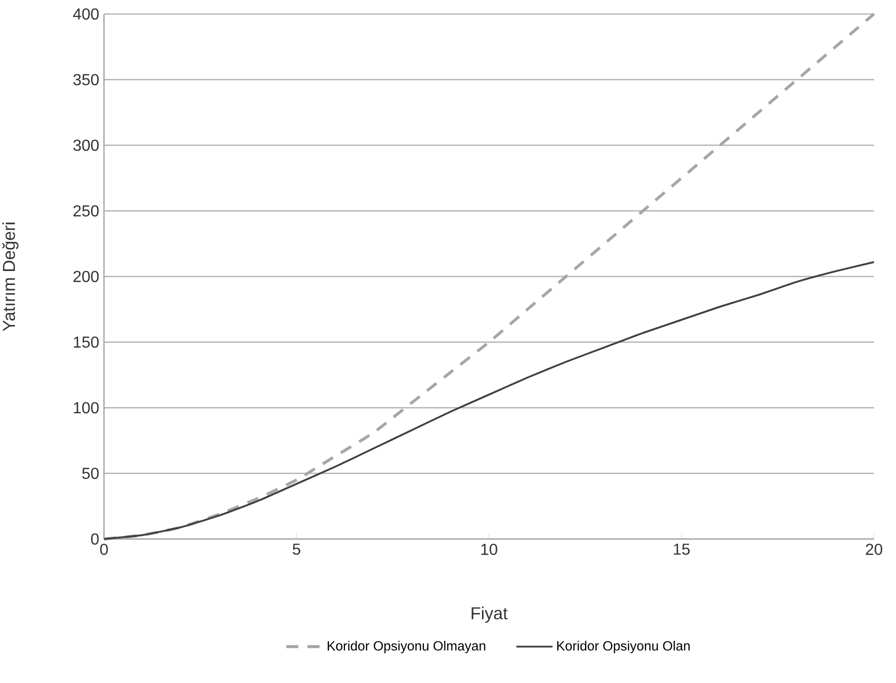  What do you see at coordinates (86, 211) in the screenshot?
I see `y-tick-label: 250` at bounding box center [86, 211].